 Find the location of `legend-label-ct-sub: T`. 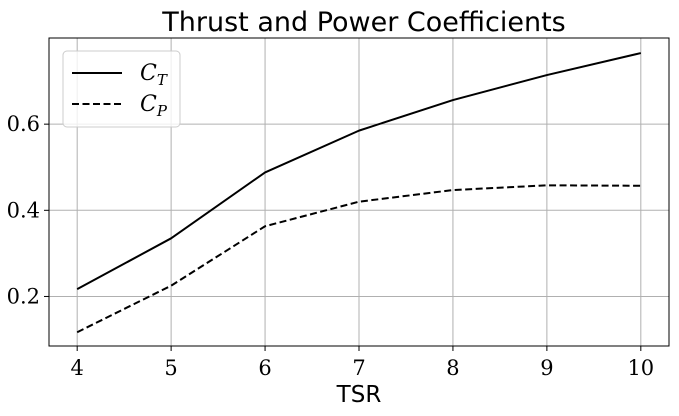

legend-label-ct-sub: T is located at coordinates (162, 80).